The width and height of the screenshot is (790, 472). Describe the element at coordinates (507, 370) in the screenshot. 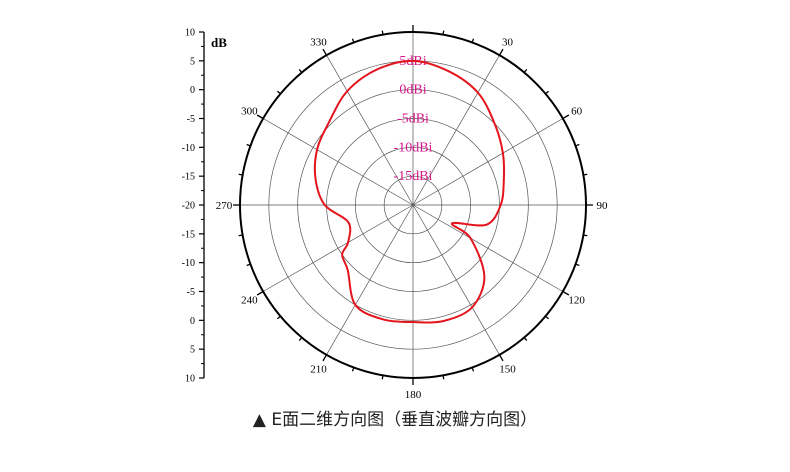

I see `angle-tick-label: 150` at that location.